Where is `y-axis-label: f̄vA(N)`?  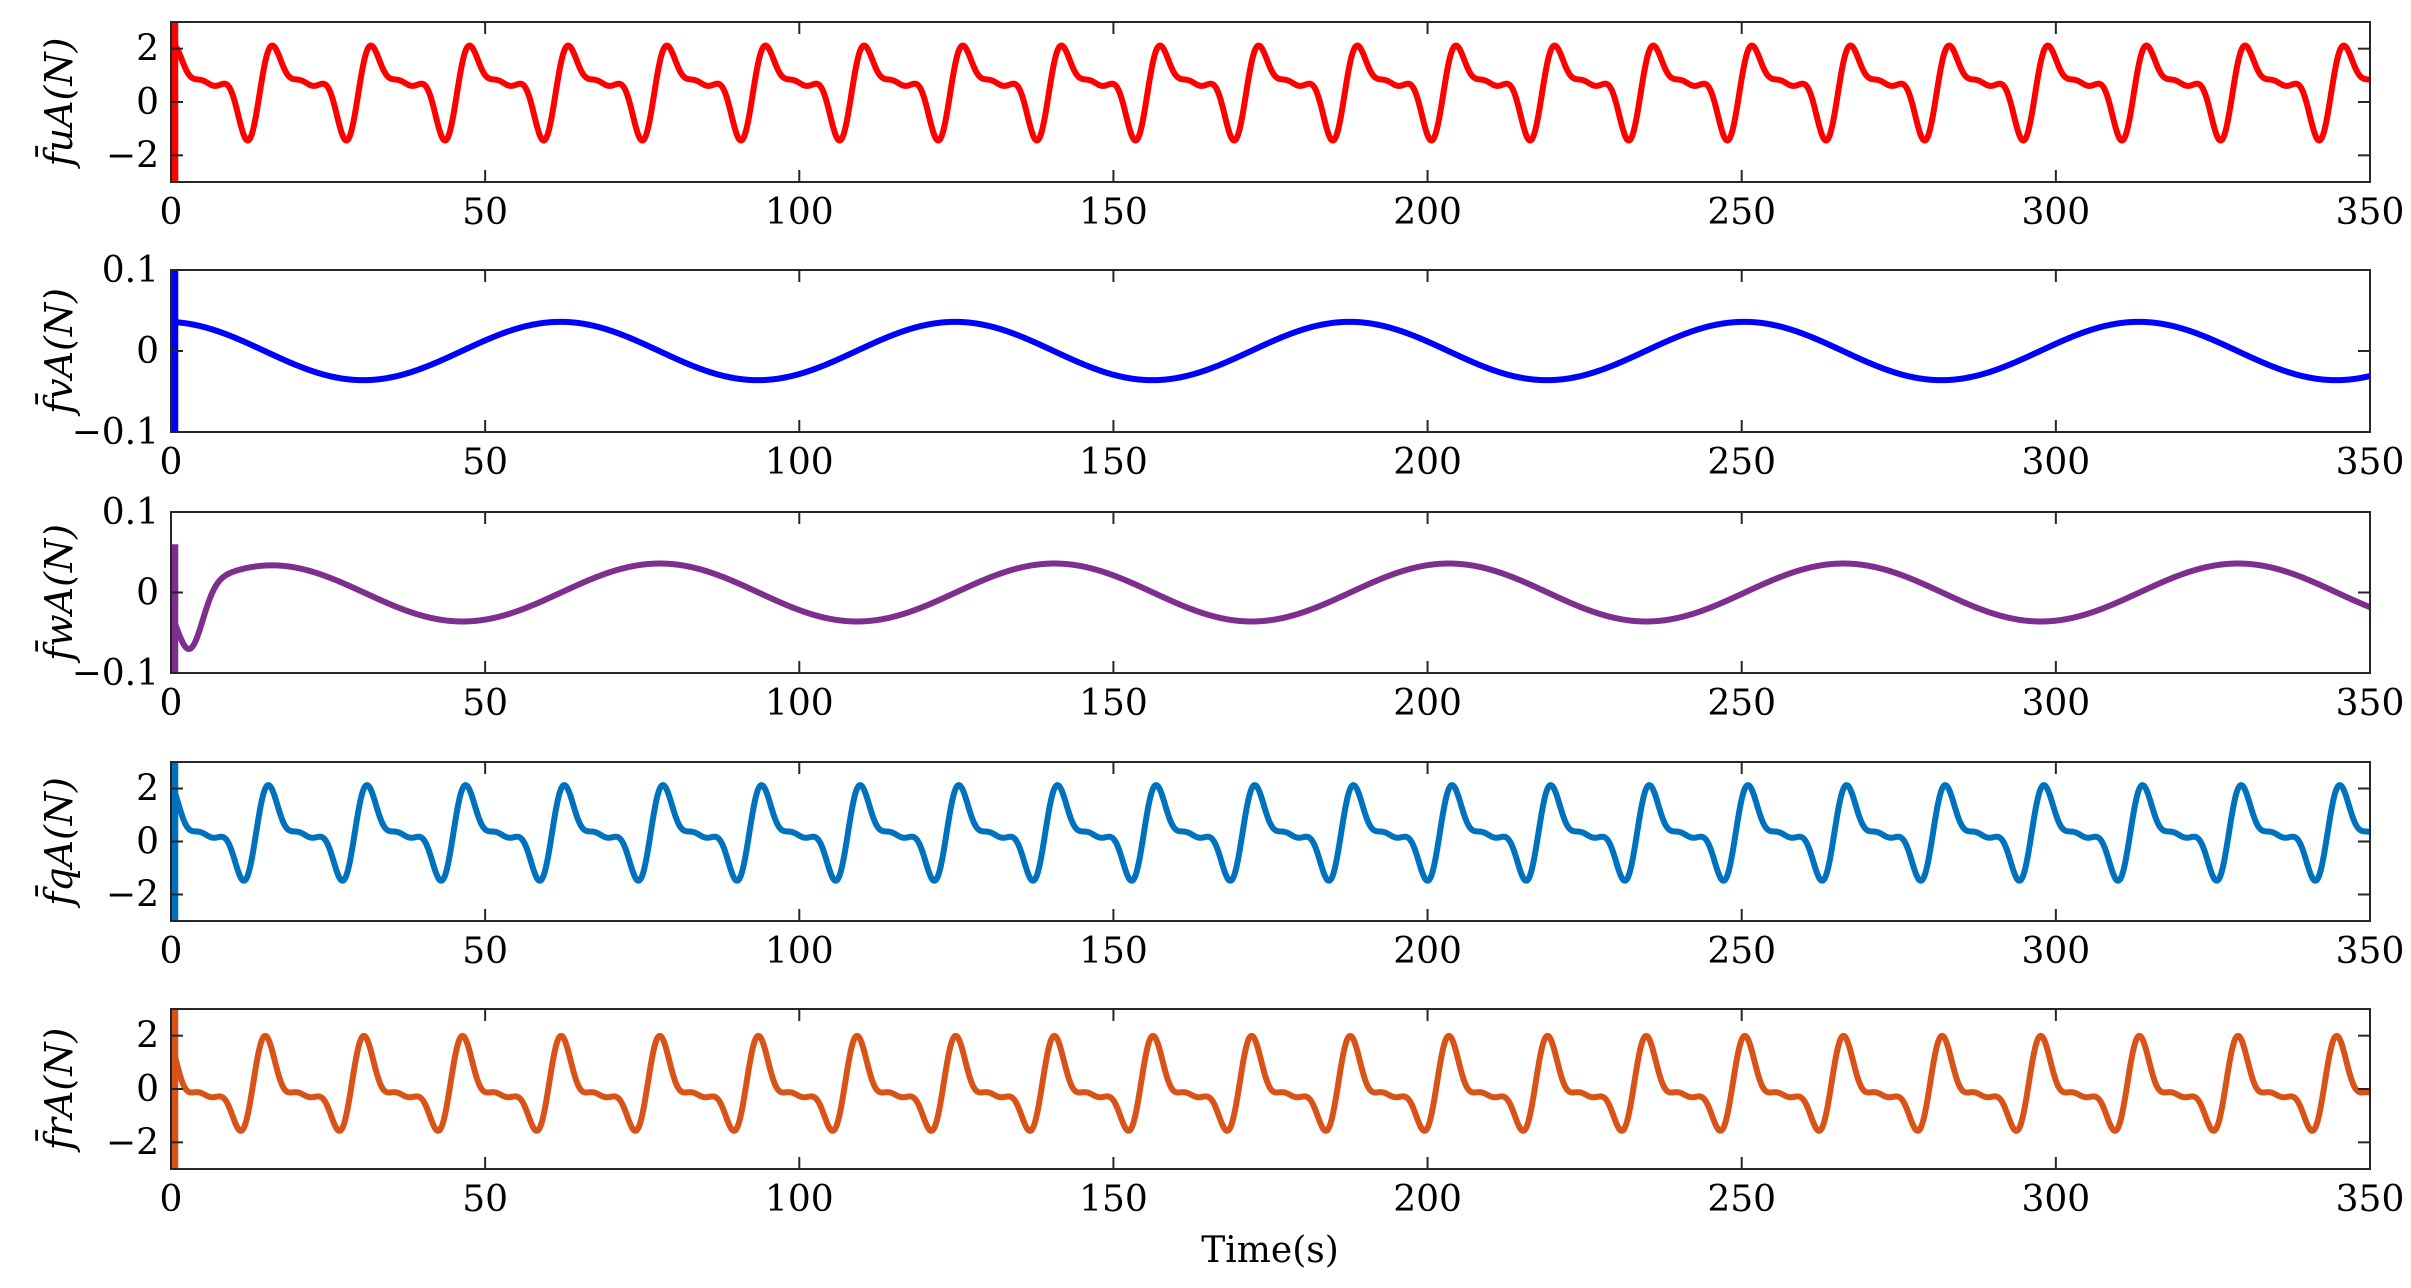
y-axis-label: f̄vA(N) is located at coordinates (58, 352).